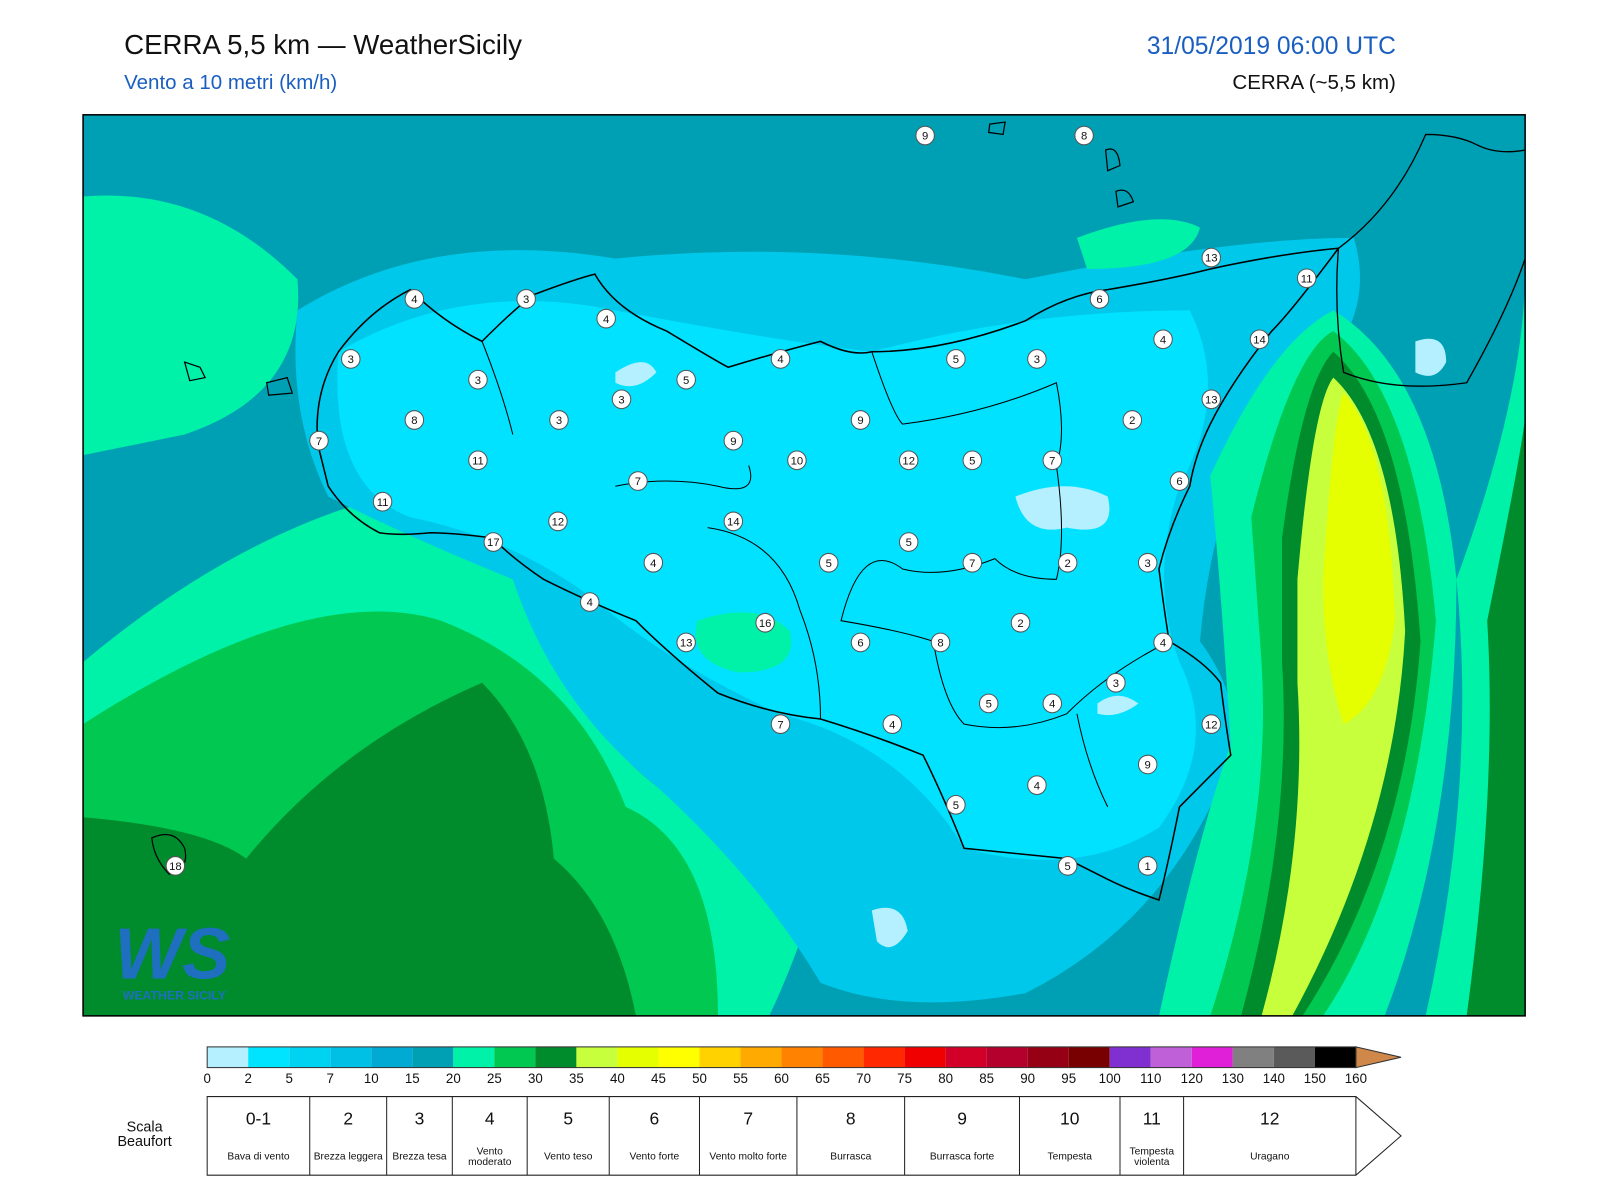  I want to click on beaufort-force: 3, so click(420, 1118).